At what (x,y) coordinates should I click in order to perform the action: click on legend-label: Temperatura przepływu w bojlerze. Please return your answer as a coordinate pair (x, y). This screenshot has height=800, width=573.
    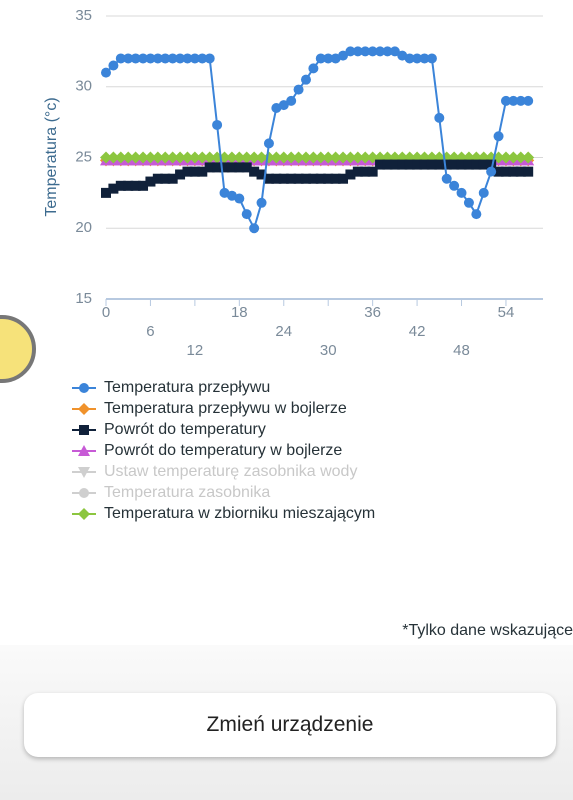
    Looking at the image, I should click on (225, 408).